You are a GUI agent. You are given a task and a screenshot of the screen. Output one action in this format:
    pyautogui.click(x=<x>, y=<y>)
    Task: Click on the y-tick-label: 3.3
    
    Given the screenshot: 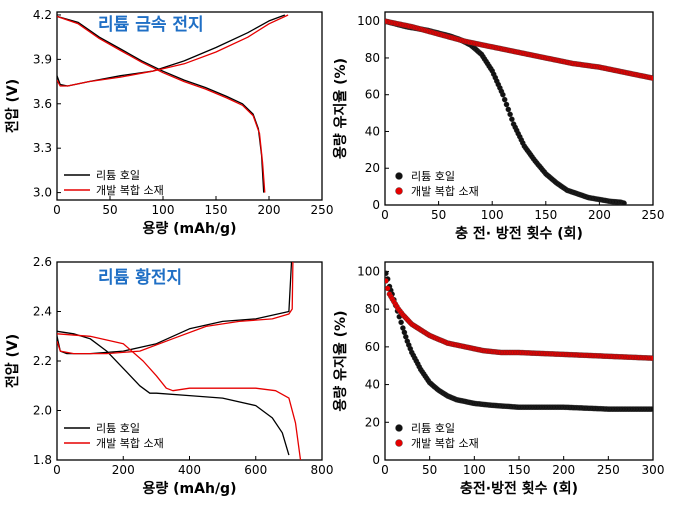 What is the action you would take?
    pyautogui.click(x=42, y=148)
    